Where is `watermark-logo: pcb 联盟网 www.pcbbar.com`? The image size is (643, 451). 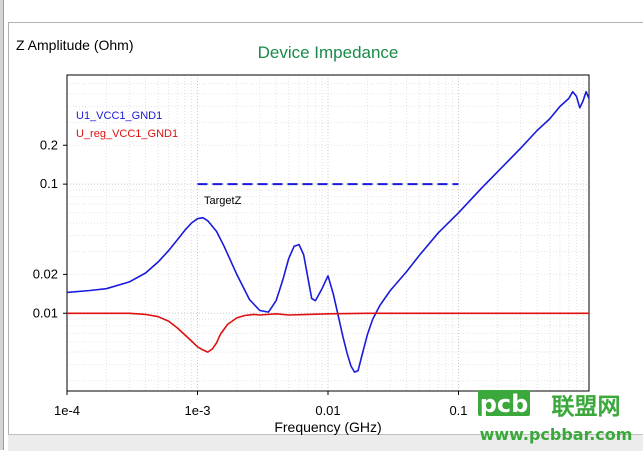
watermark-logo: pcb 联盟网 www.pcbbar.com is located at coordinates (555, 417).